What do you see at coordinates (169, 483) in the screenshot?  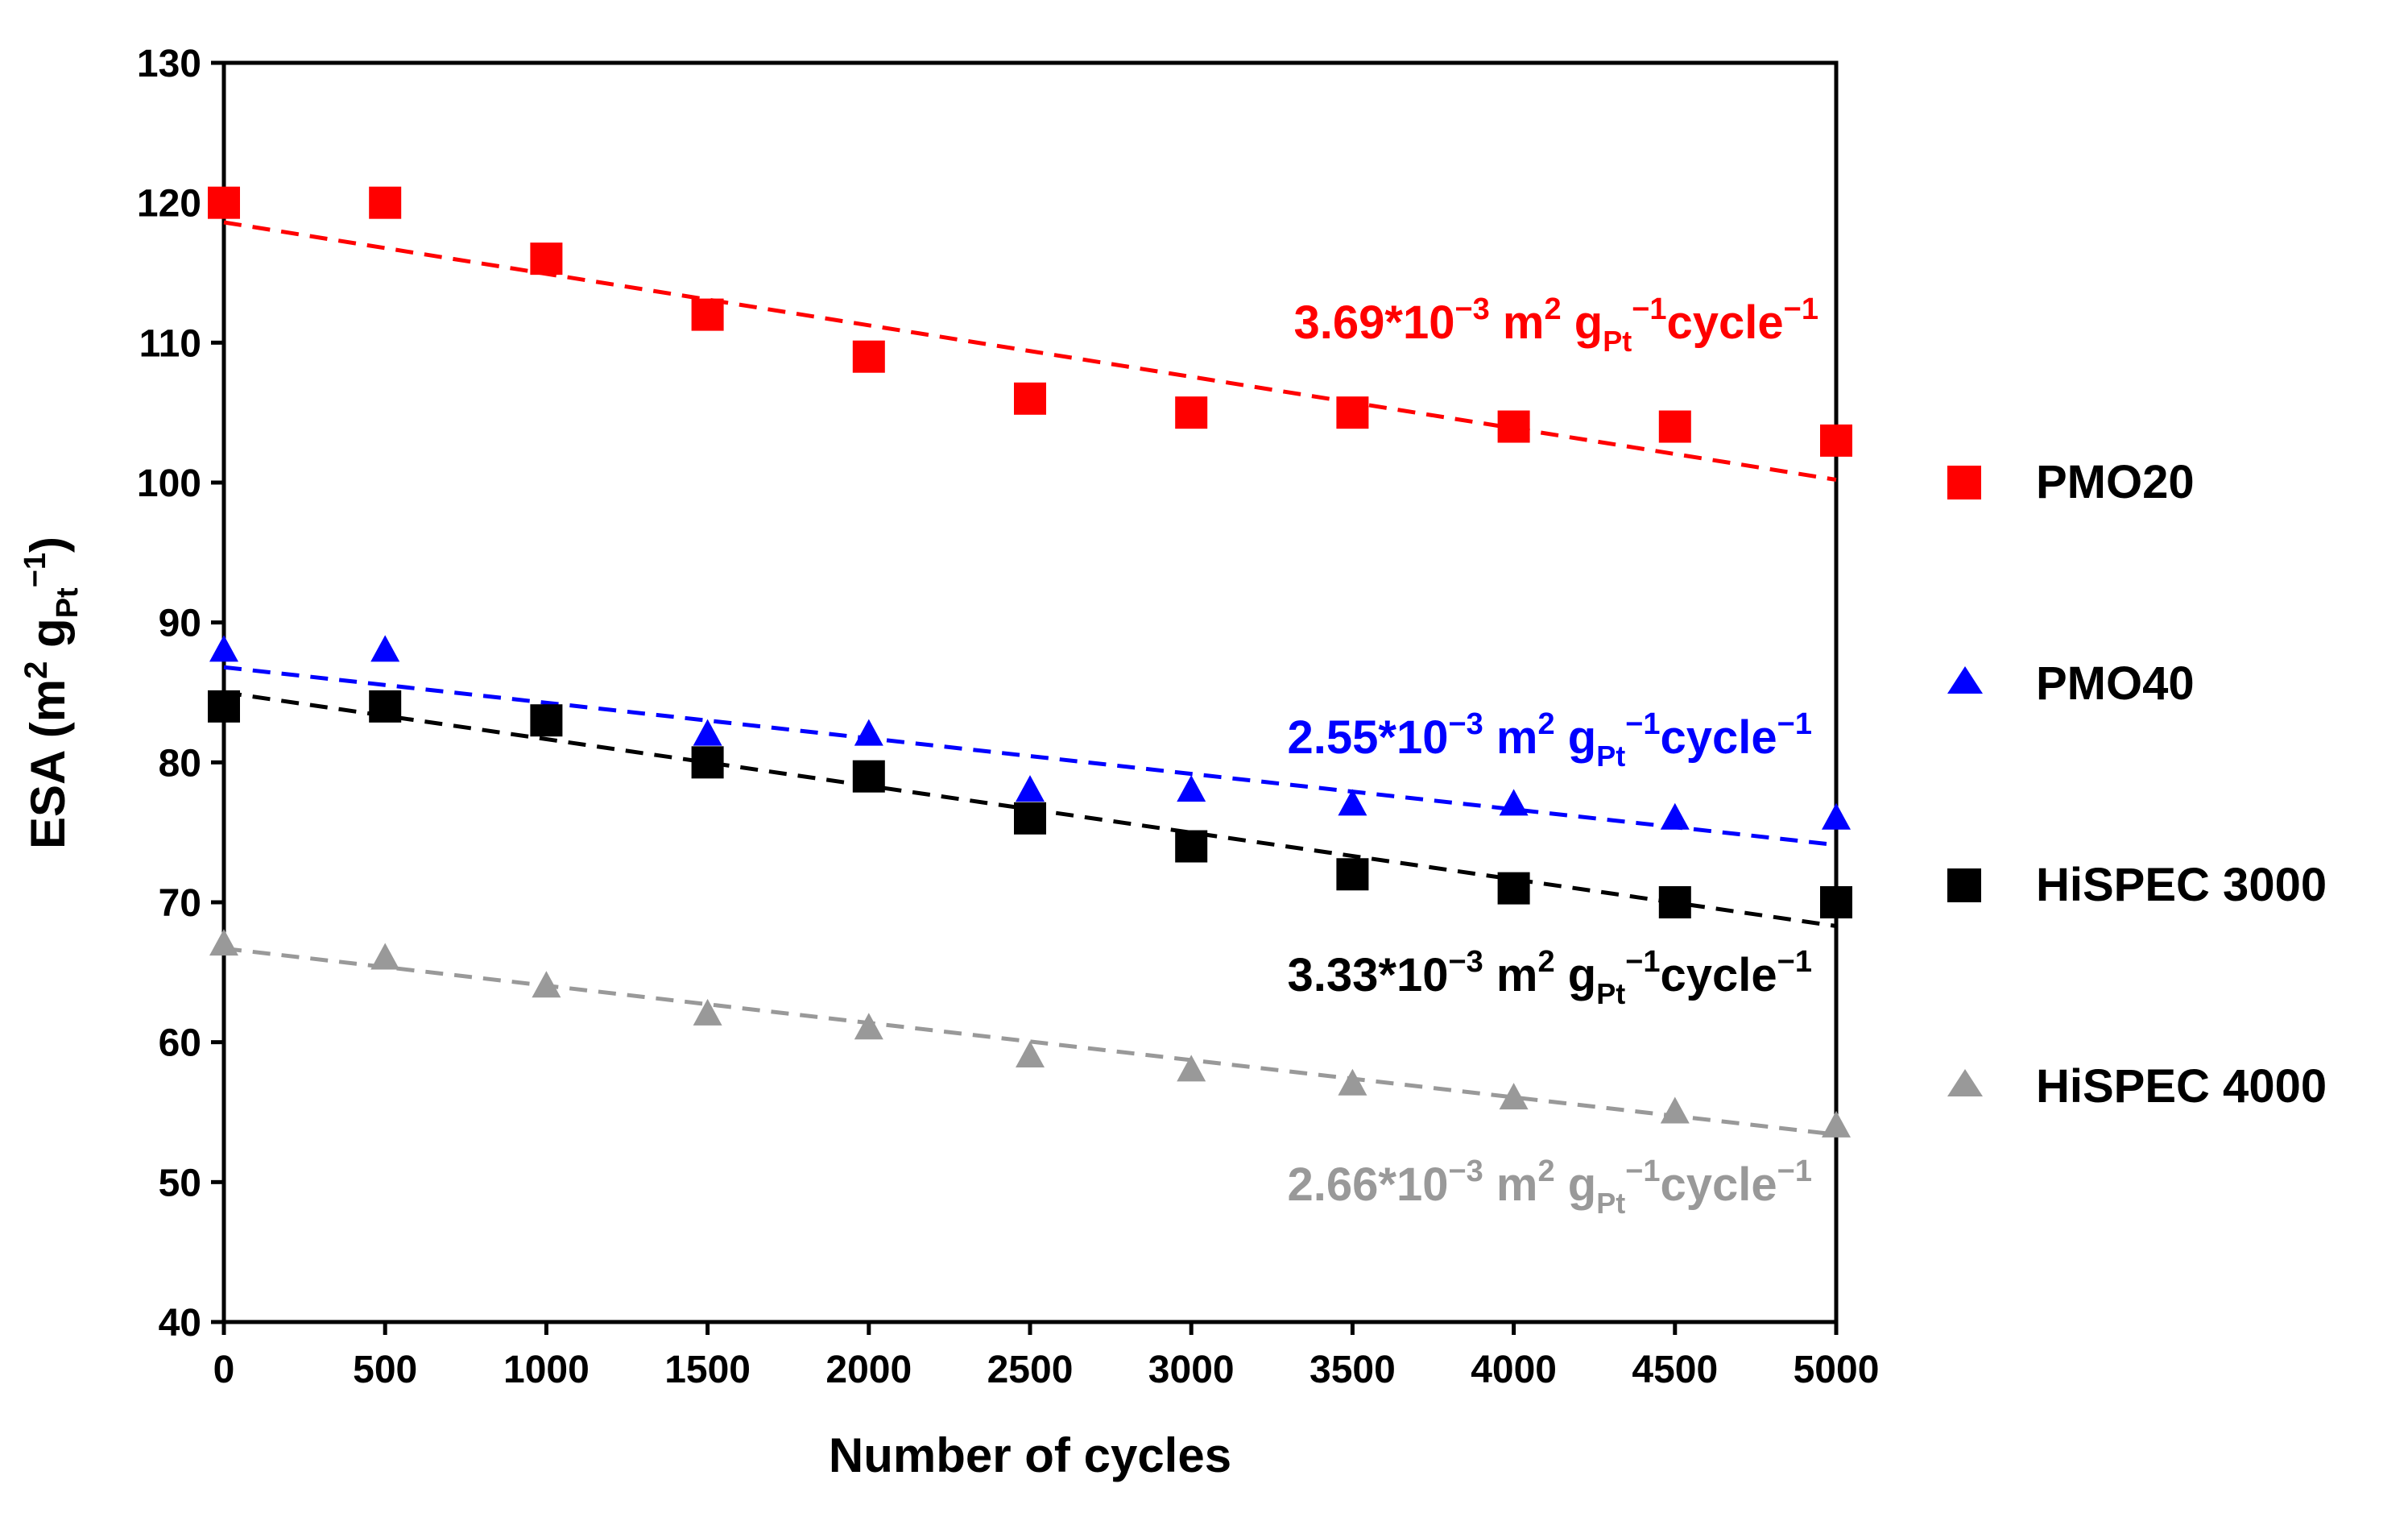 I see `y-tick-label: 100` at bounding box center [169, 483].